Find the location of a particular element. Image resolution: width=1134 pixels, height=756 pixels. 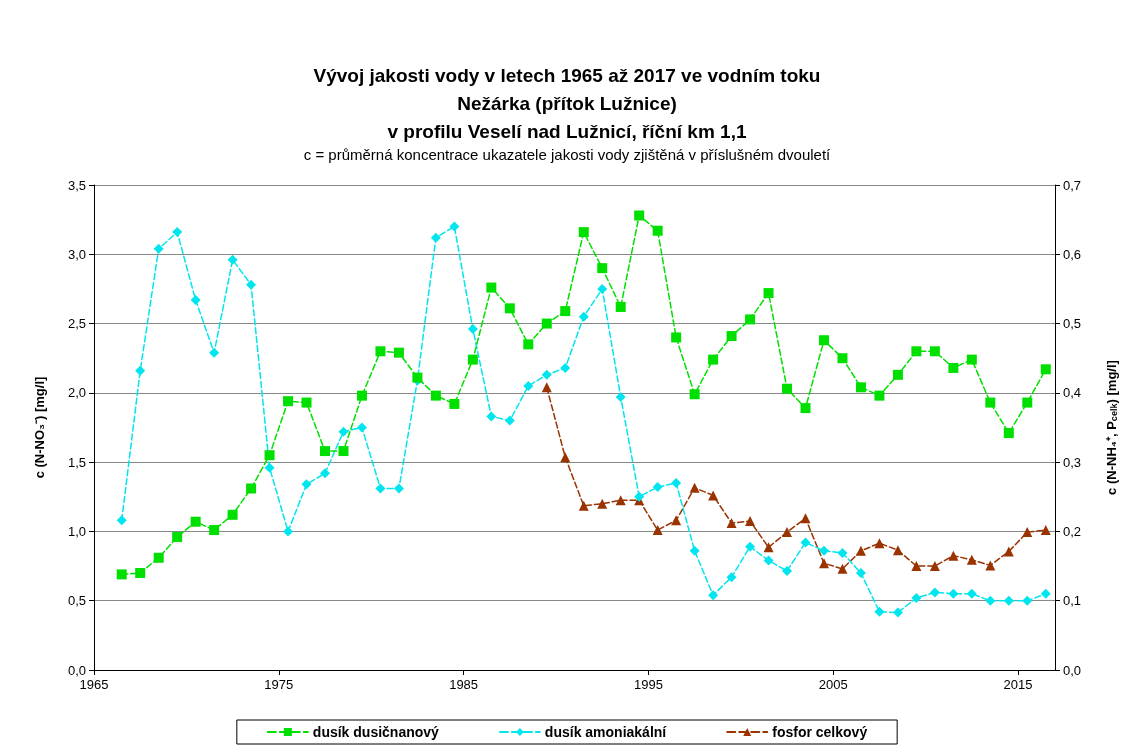

y-tick-label: 1,5 is located at coordinates (76, 462).